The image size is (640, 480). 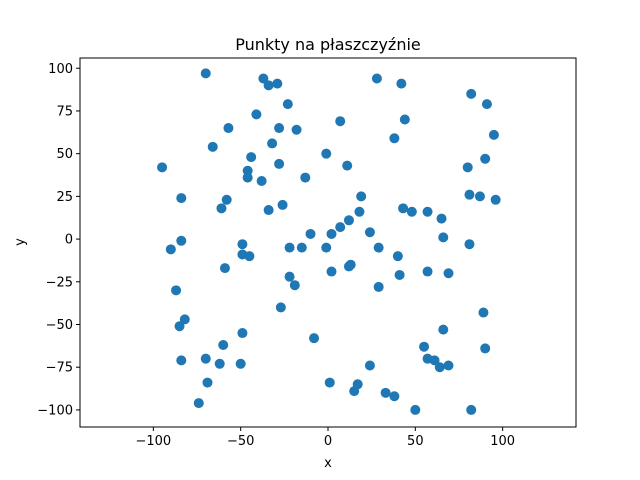 I want to click on y-tick-label: 100, so click(x=60, y=69).